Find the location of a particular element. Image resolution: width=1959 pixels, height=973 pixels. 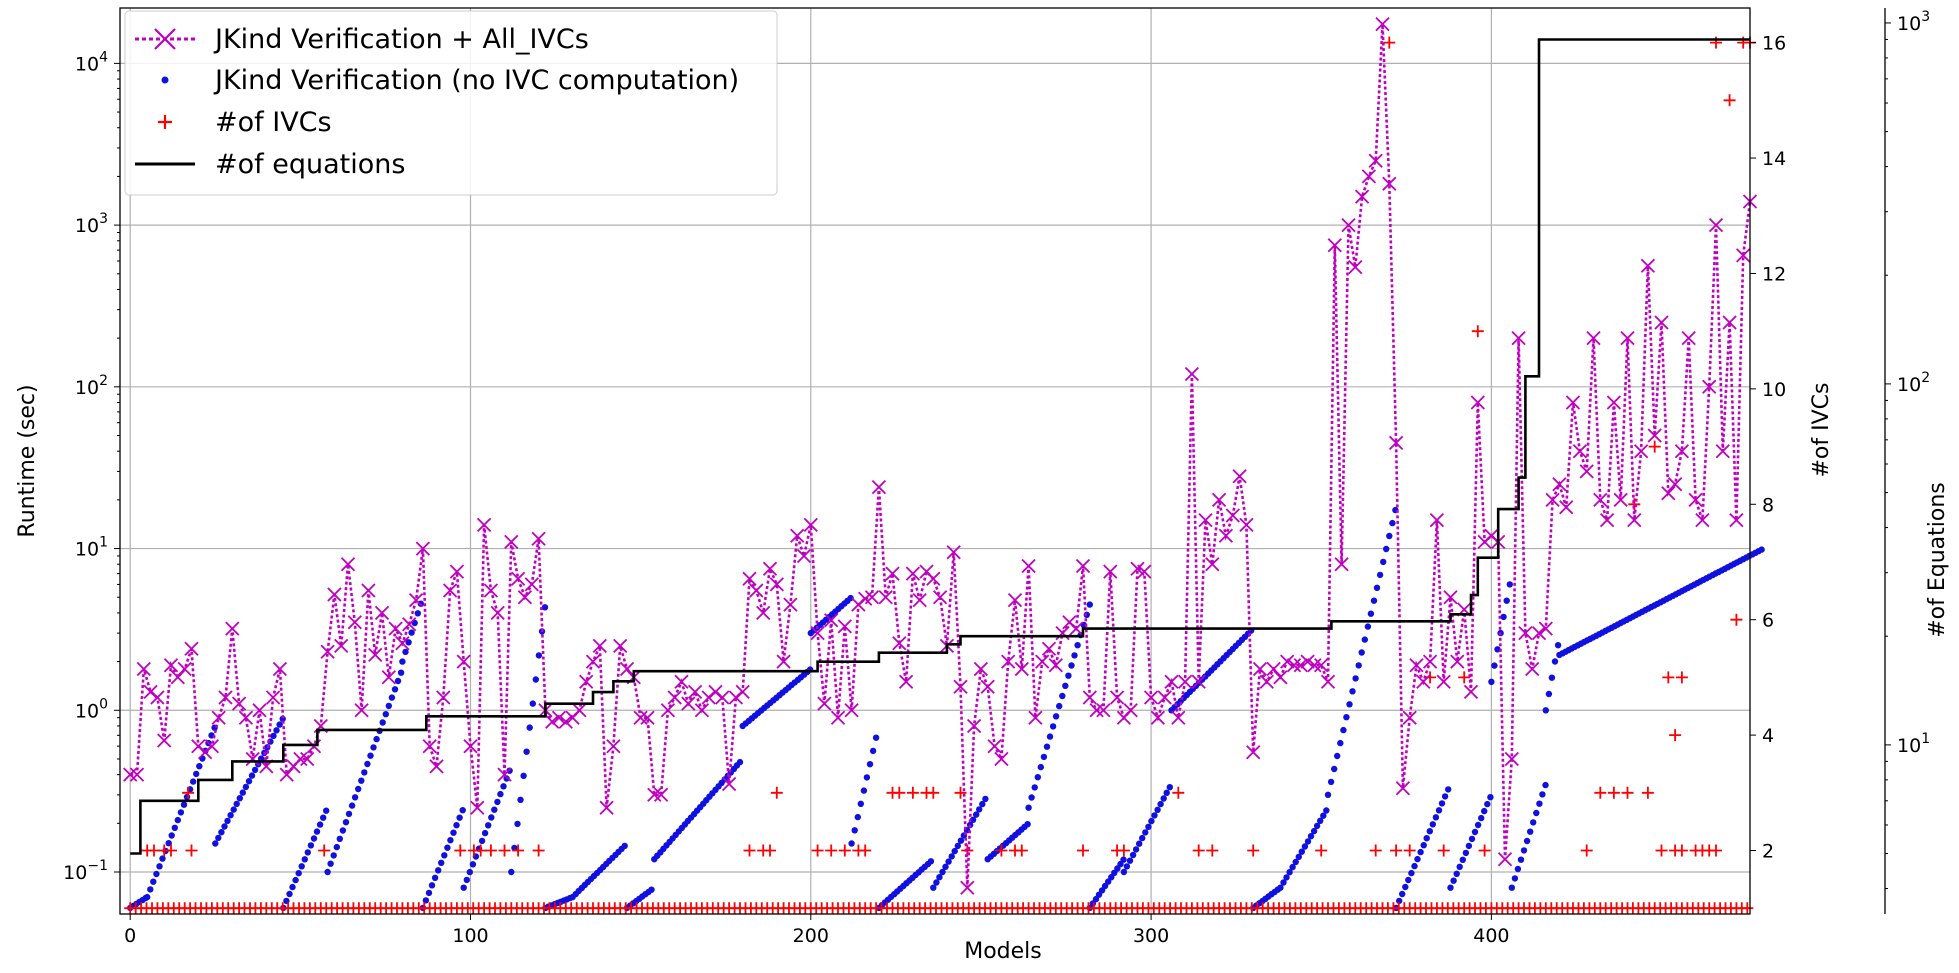

y-left-tick-label: 10³ is located at coordinates (91, 224).